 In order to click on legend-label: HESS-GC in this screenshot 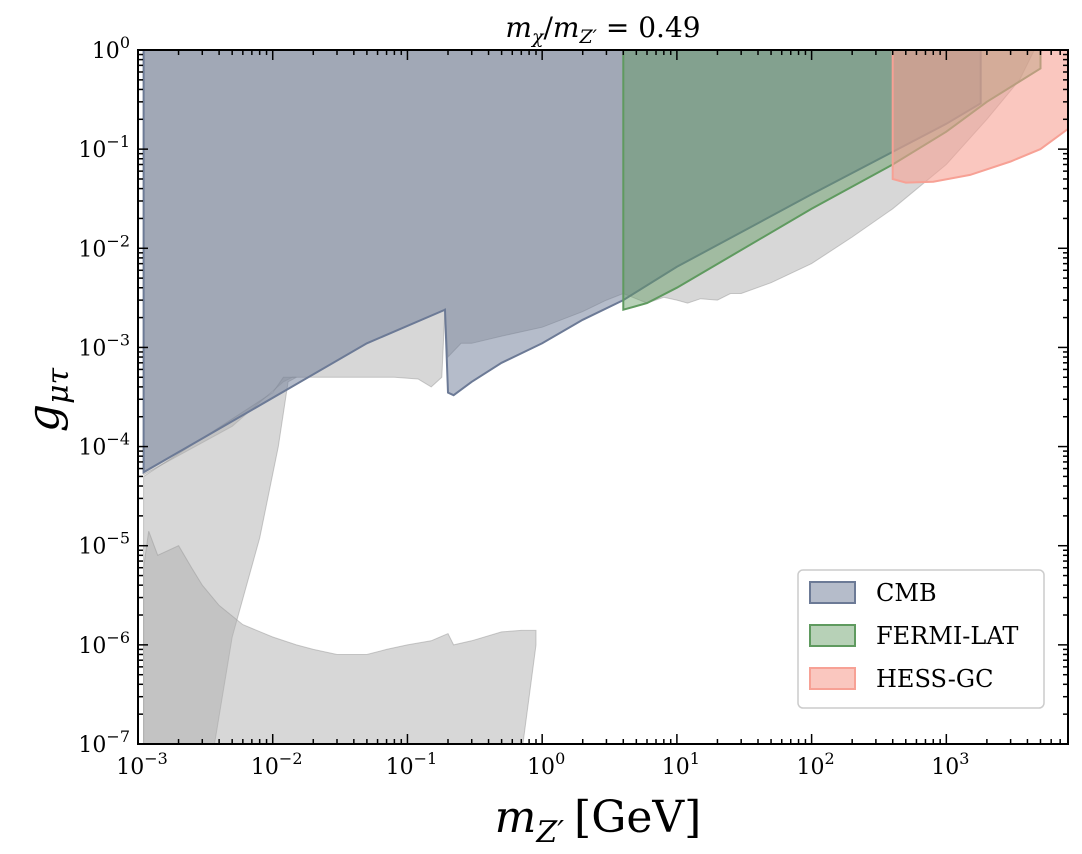, I will do `click(934, 679)`.